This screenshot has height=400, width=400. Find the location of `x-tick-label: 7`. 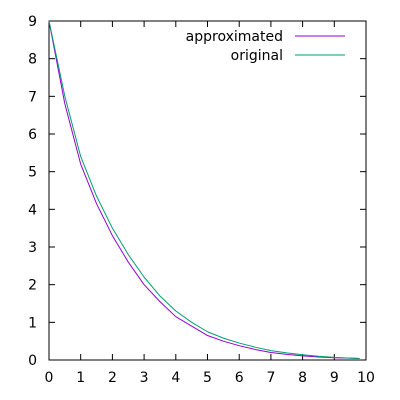

x-tick-label: 7 is located at coordinates (270, 378).